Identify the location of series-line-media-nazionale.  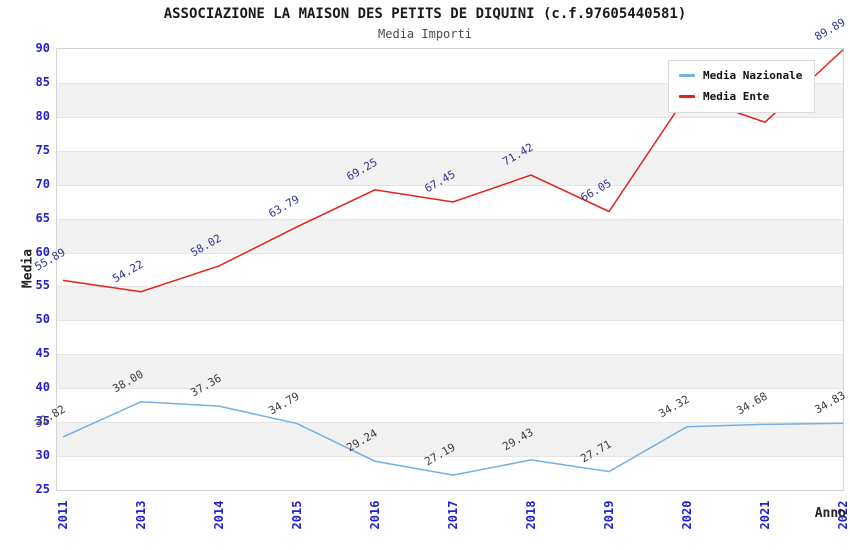
(453, 438).